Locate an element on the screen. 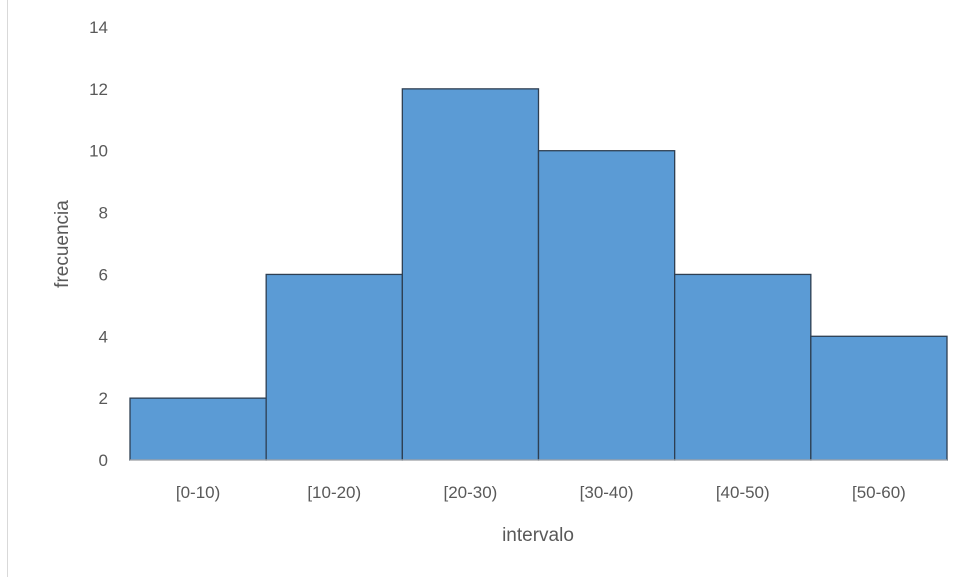 The height and width of the screenshot is (582, 966). y-tick-label: 14 is located at coordinates (98, 27).